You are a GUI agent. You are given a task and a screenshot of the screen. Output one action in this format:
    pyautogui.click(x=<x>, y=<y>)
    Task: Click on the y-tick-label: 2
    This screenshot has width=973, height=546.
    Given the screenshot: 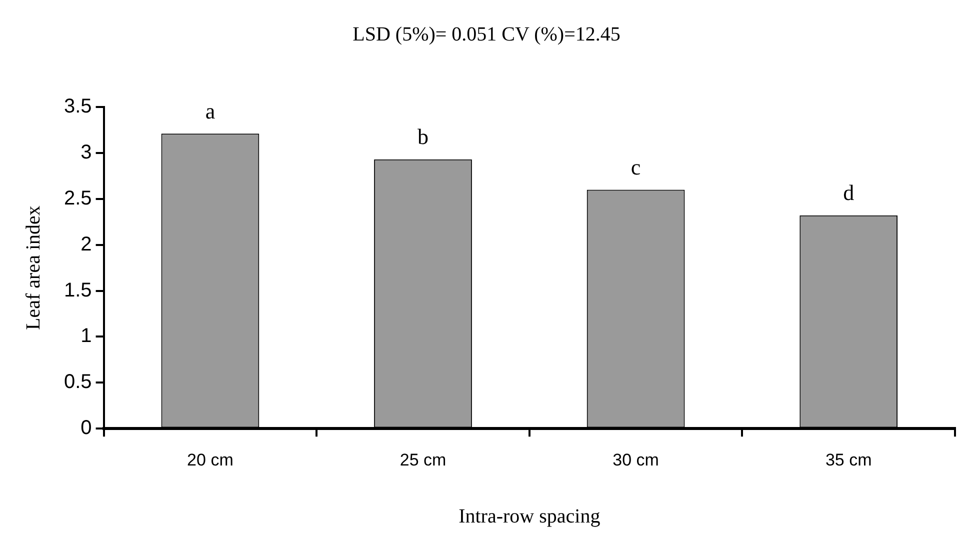 What is the action you would take?
    pyautogui.click(x=86, y=244)
    